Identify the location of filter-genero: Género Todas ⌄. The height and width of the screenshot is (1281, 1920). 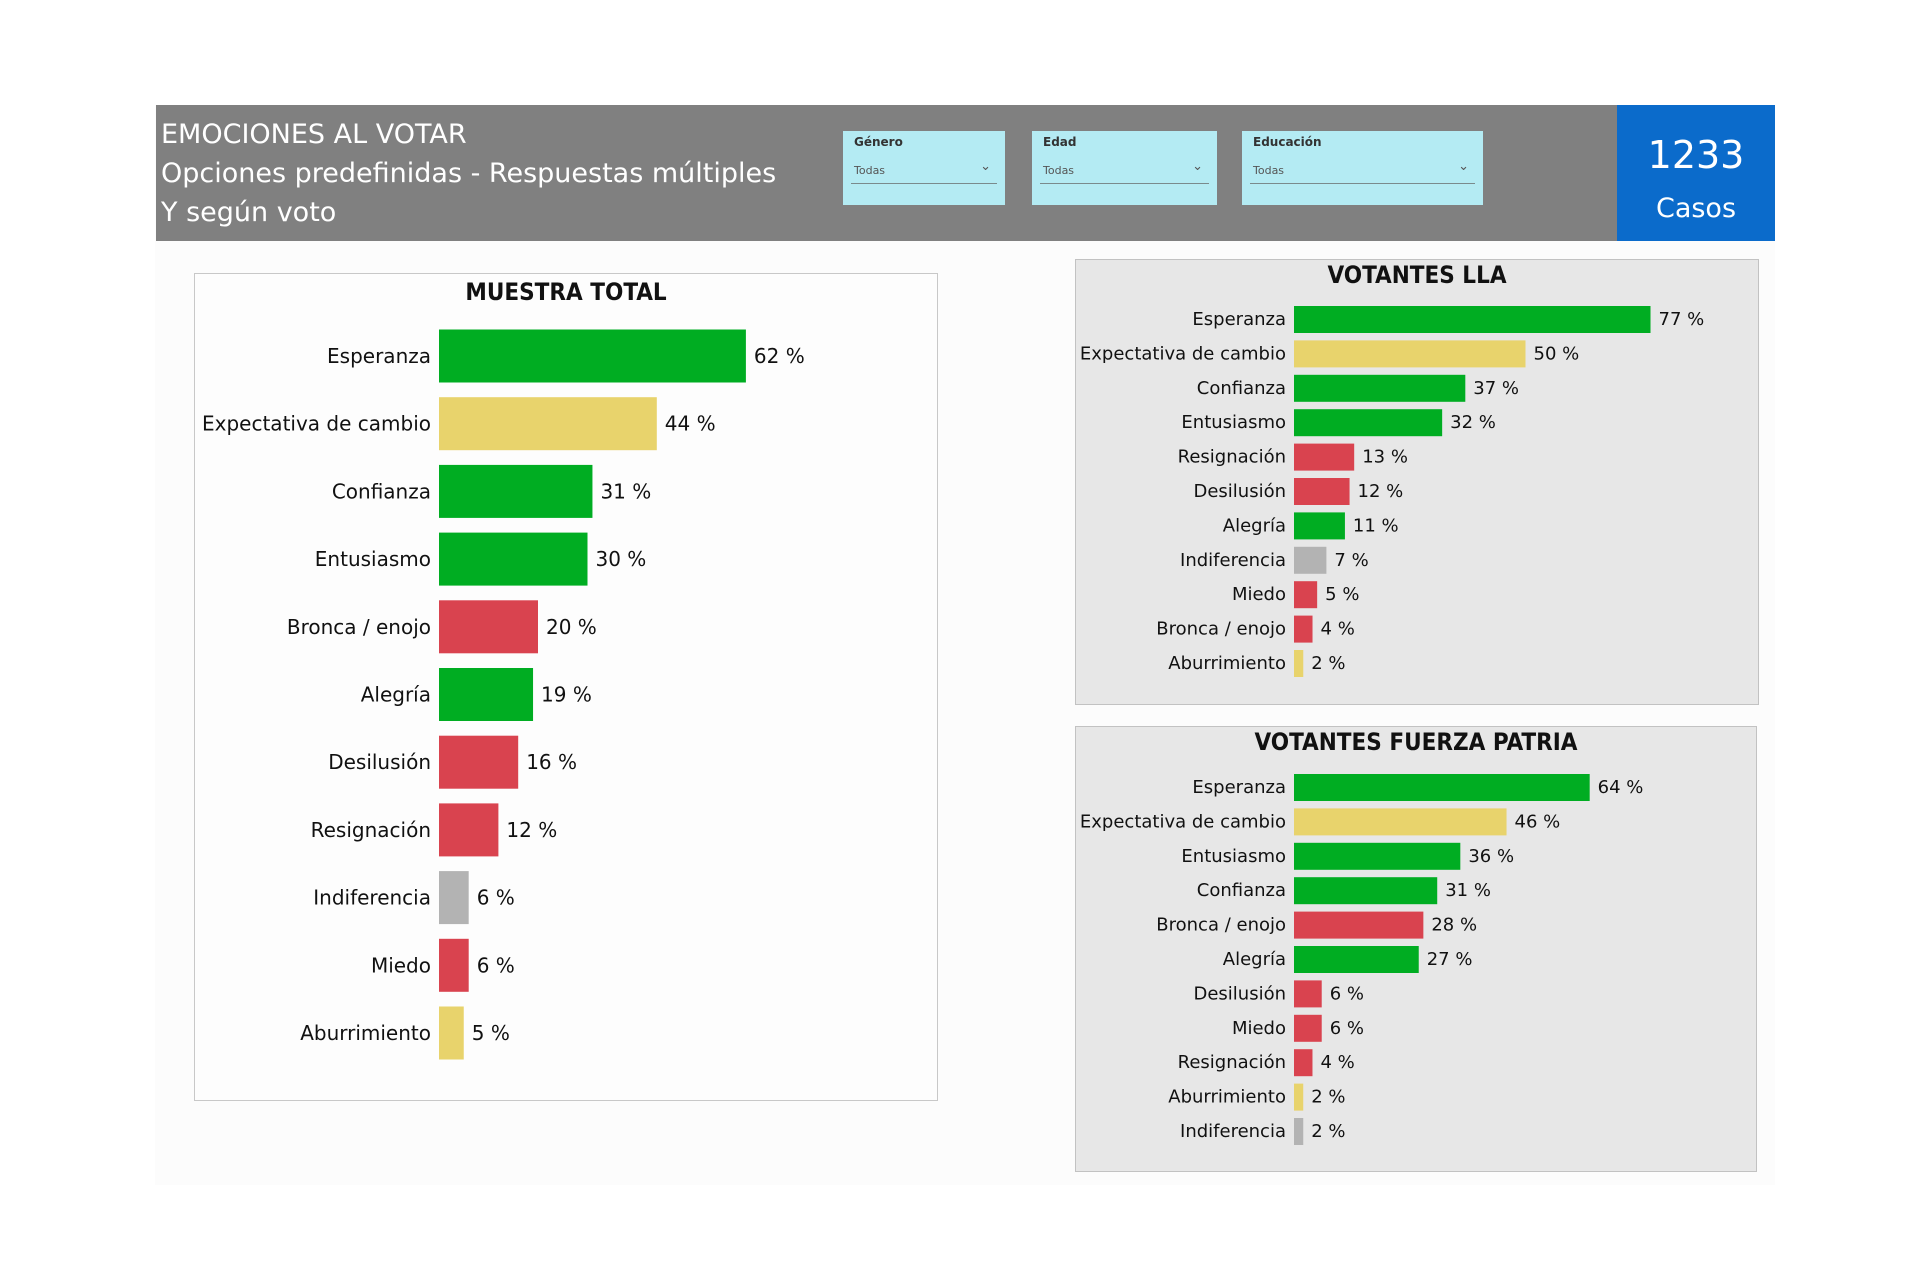
(924, 168).